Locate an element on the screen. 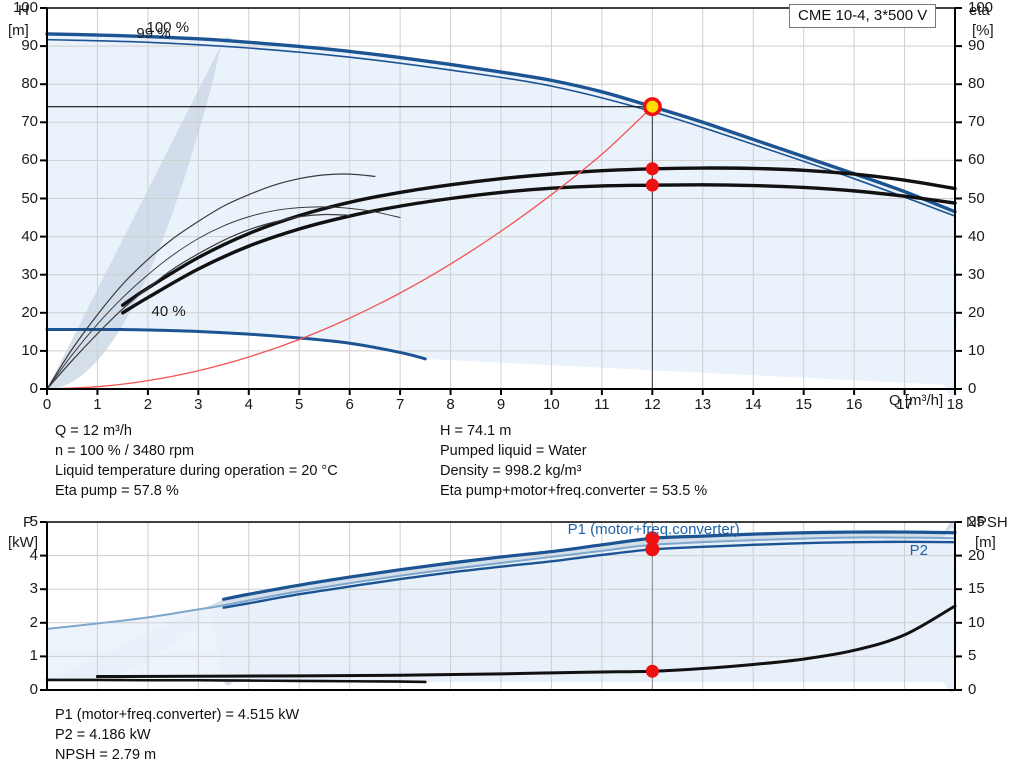 This screenshot has width=1024, height=781. lower-y-left-tick: 4 is located at coordinates (33, 555).